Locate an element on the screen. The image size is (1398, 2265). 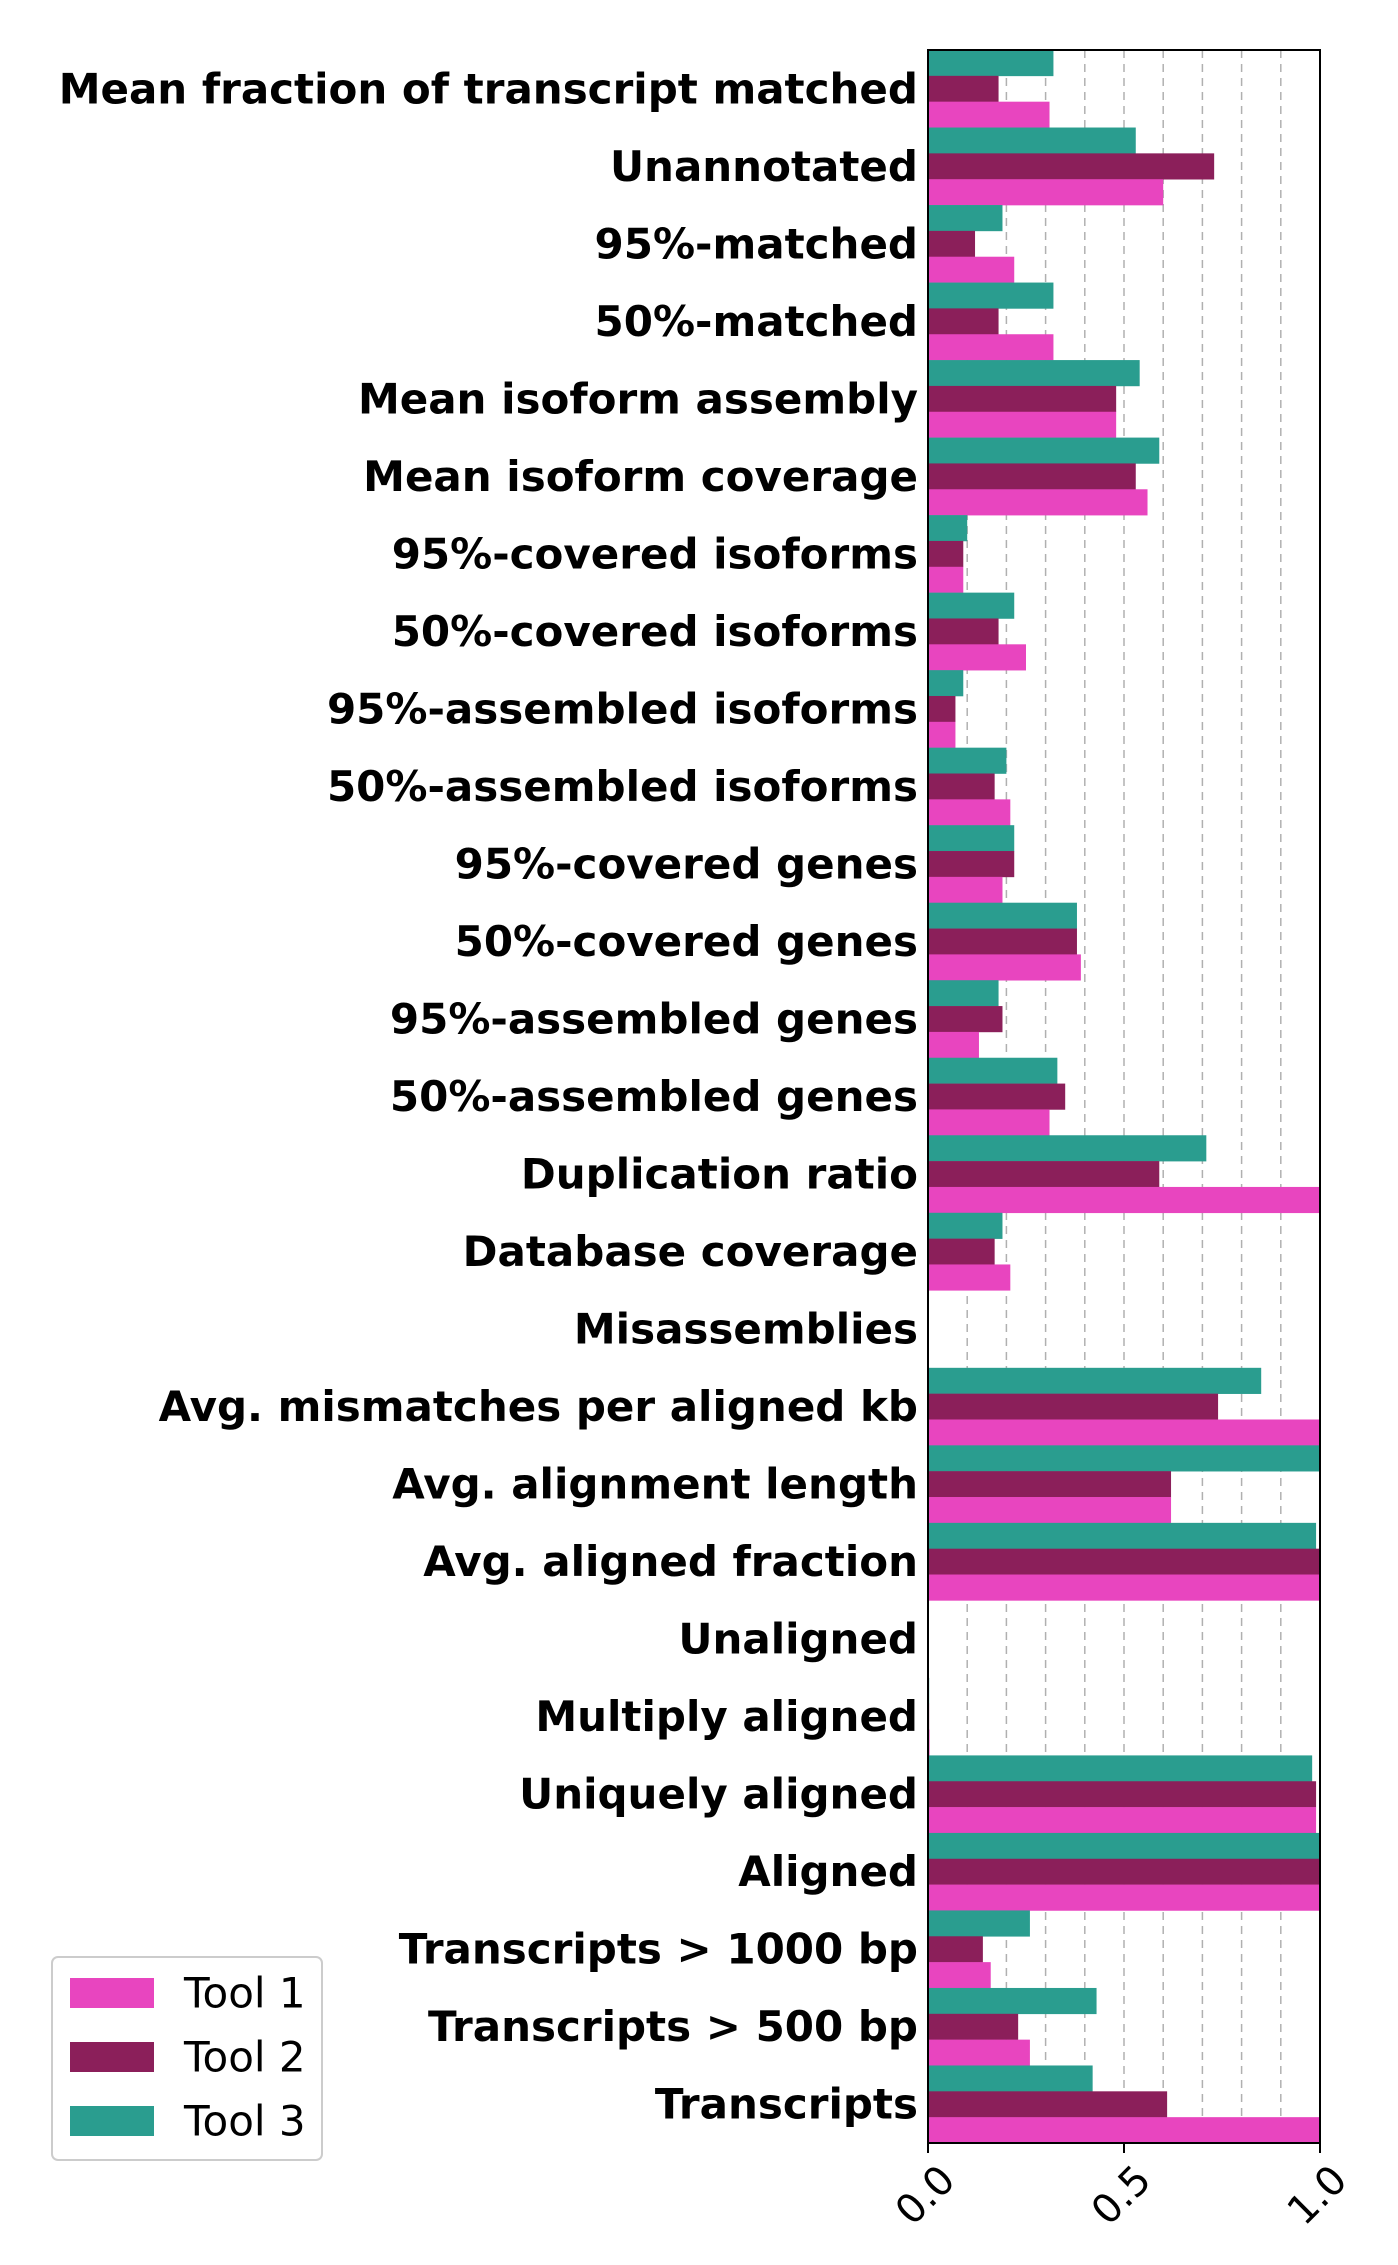
category-label: Misassemblies is located at coordinates (746, 1329).